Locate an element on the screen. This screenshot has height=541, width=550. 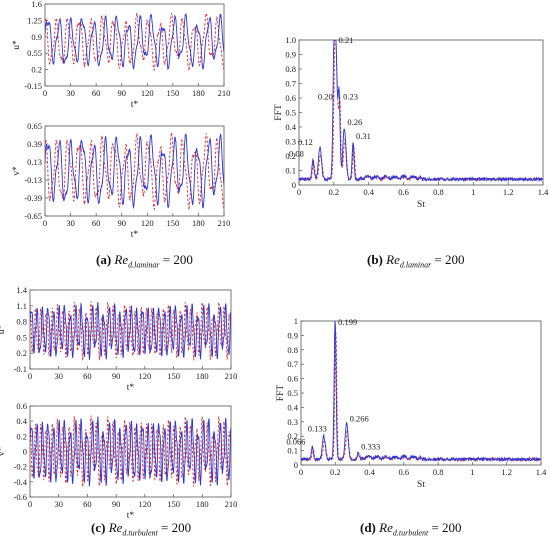
caption-c-re: Re is located at coordinates (116, 527).